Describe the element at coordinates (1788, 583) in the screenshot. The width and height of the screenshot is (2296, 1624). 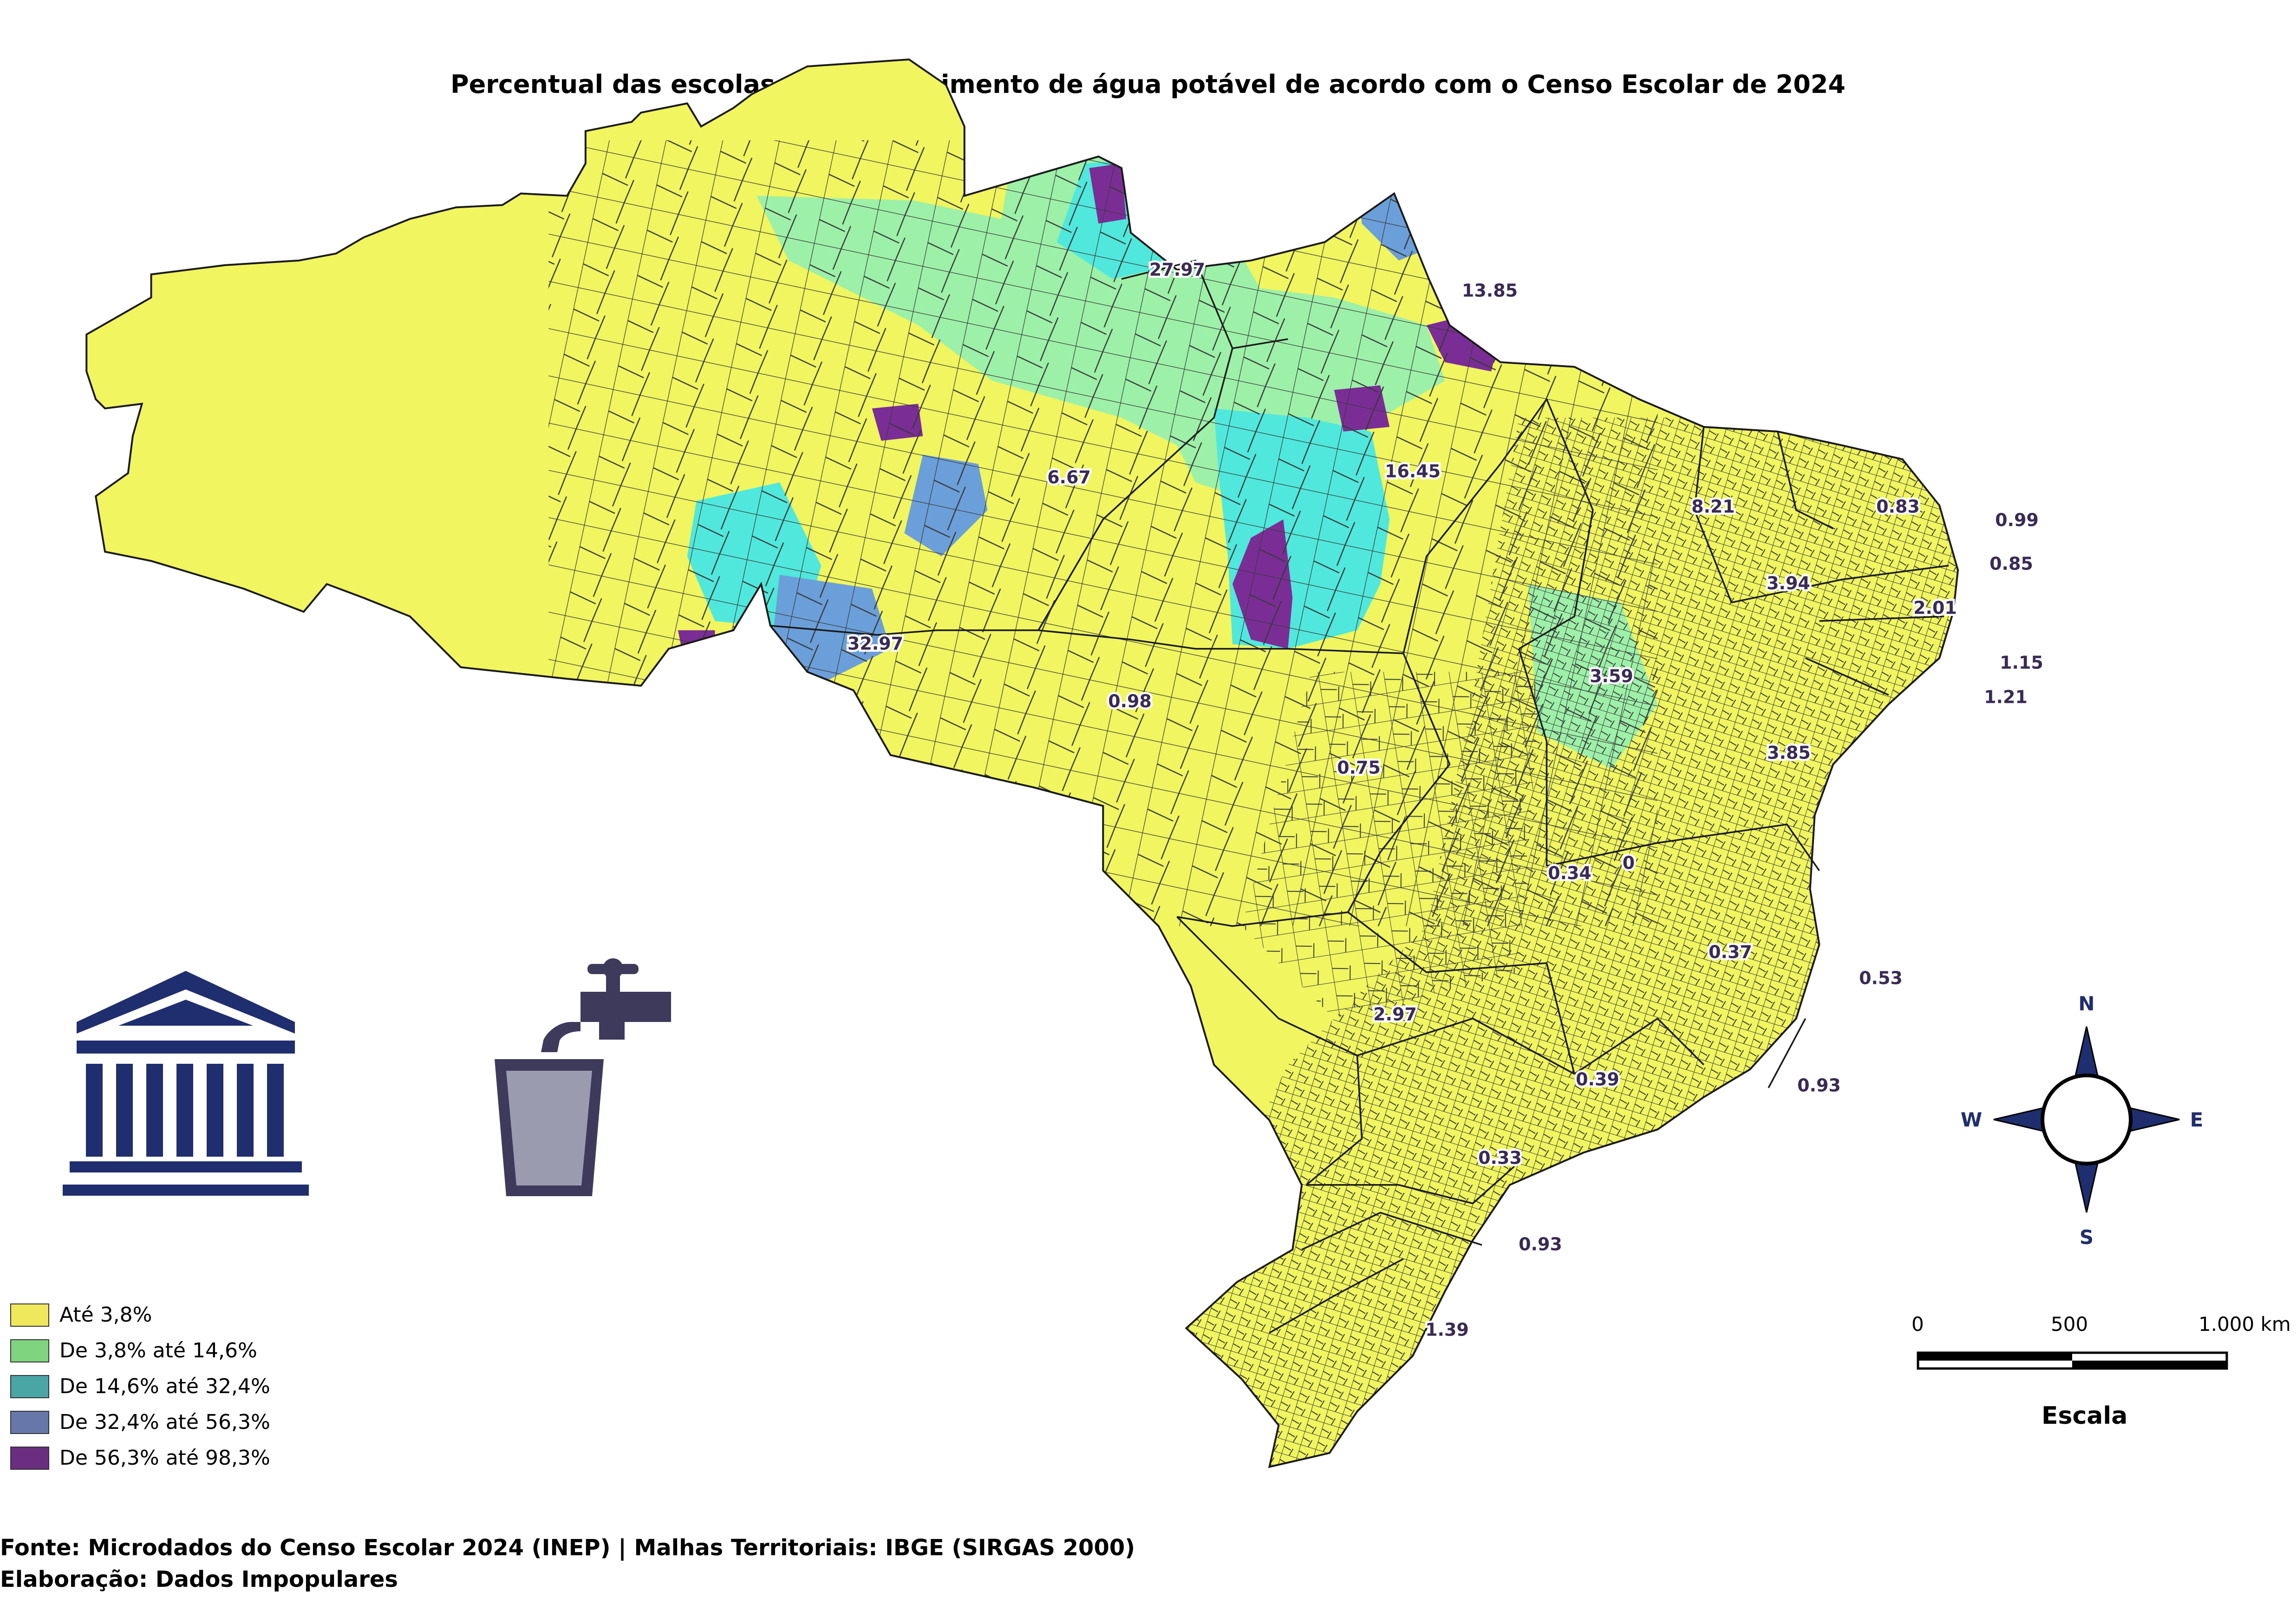
I see `state-value-label-pi: 3.94` at that location.